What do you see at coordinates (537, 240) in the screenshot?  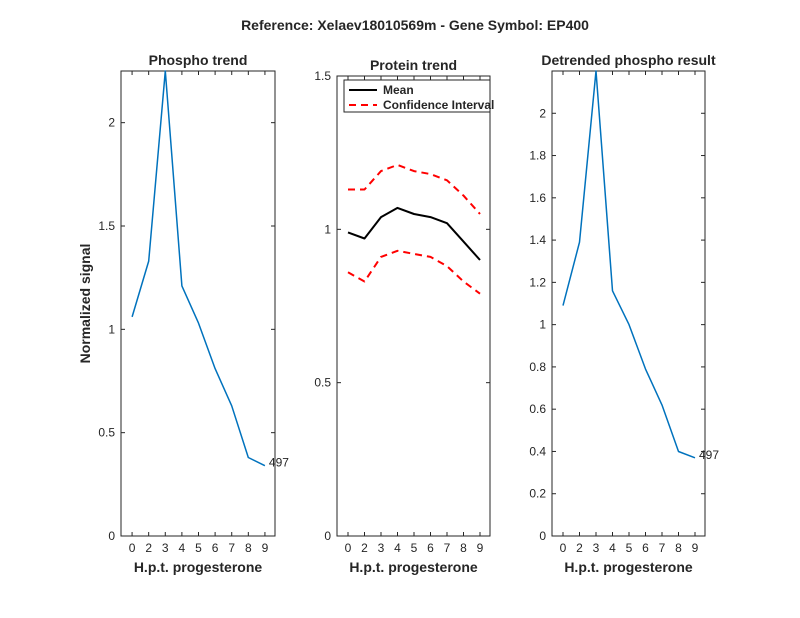 I see `y-tick-label: 1.4` at bounding box center [537, 240].